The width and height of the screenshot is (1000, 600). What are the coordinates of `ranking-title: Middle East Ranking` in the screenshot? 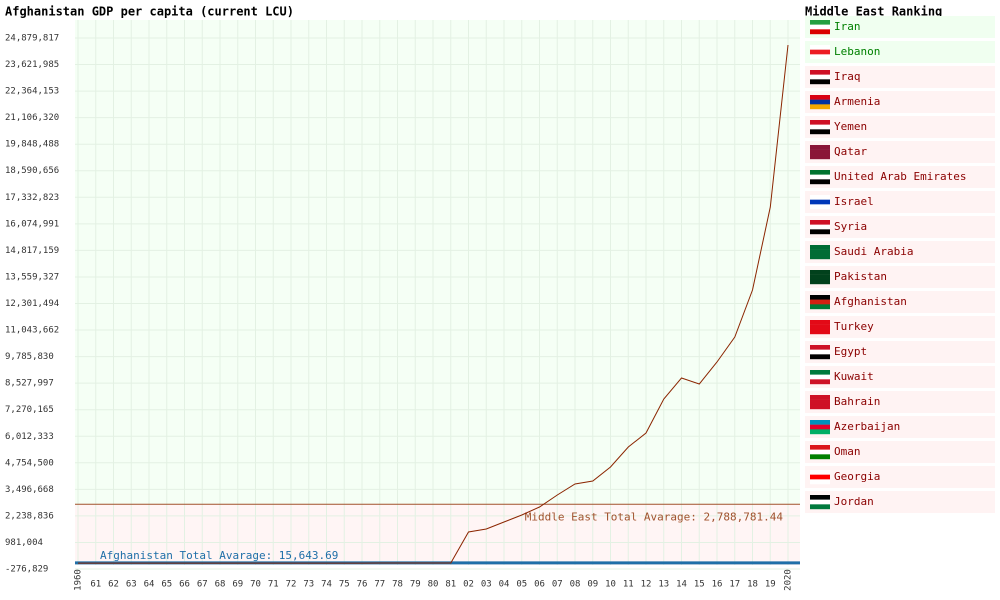 It's located at (873, 12).